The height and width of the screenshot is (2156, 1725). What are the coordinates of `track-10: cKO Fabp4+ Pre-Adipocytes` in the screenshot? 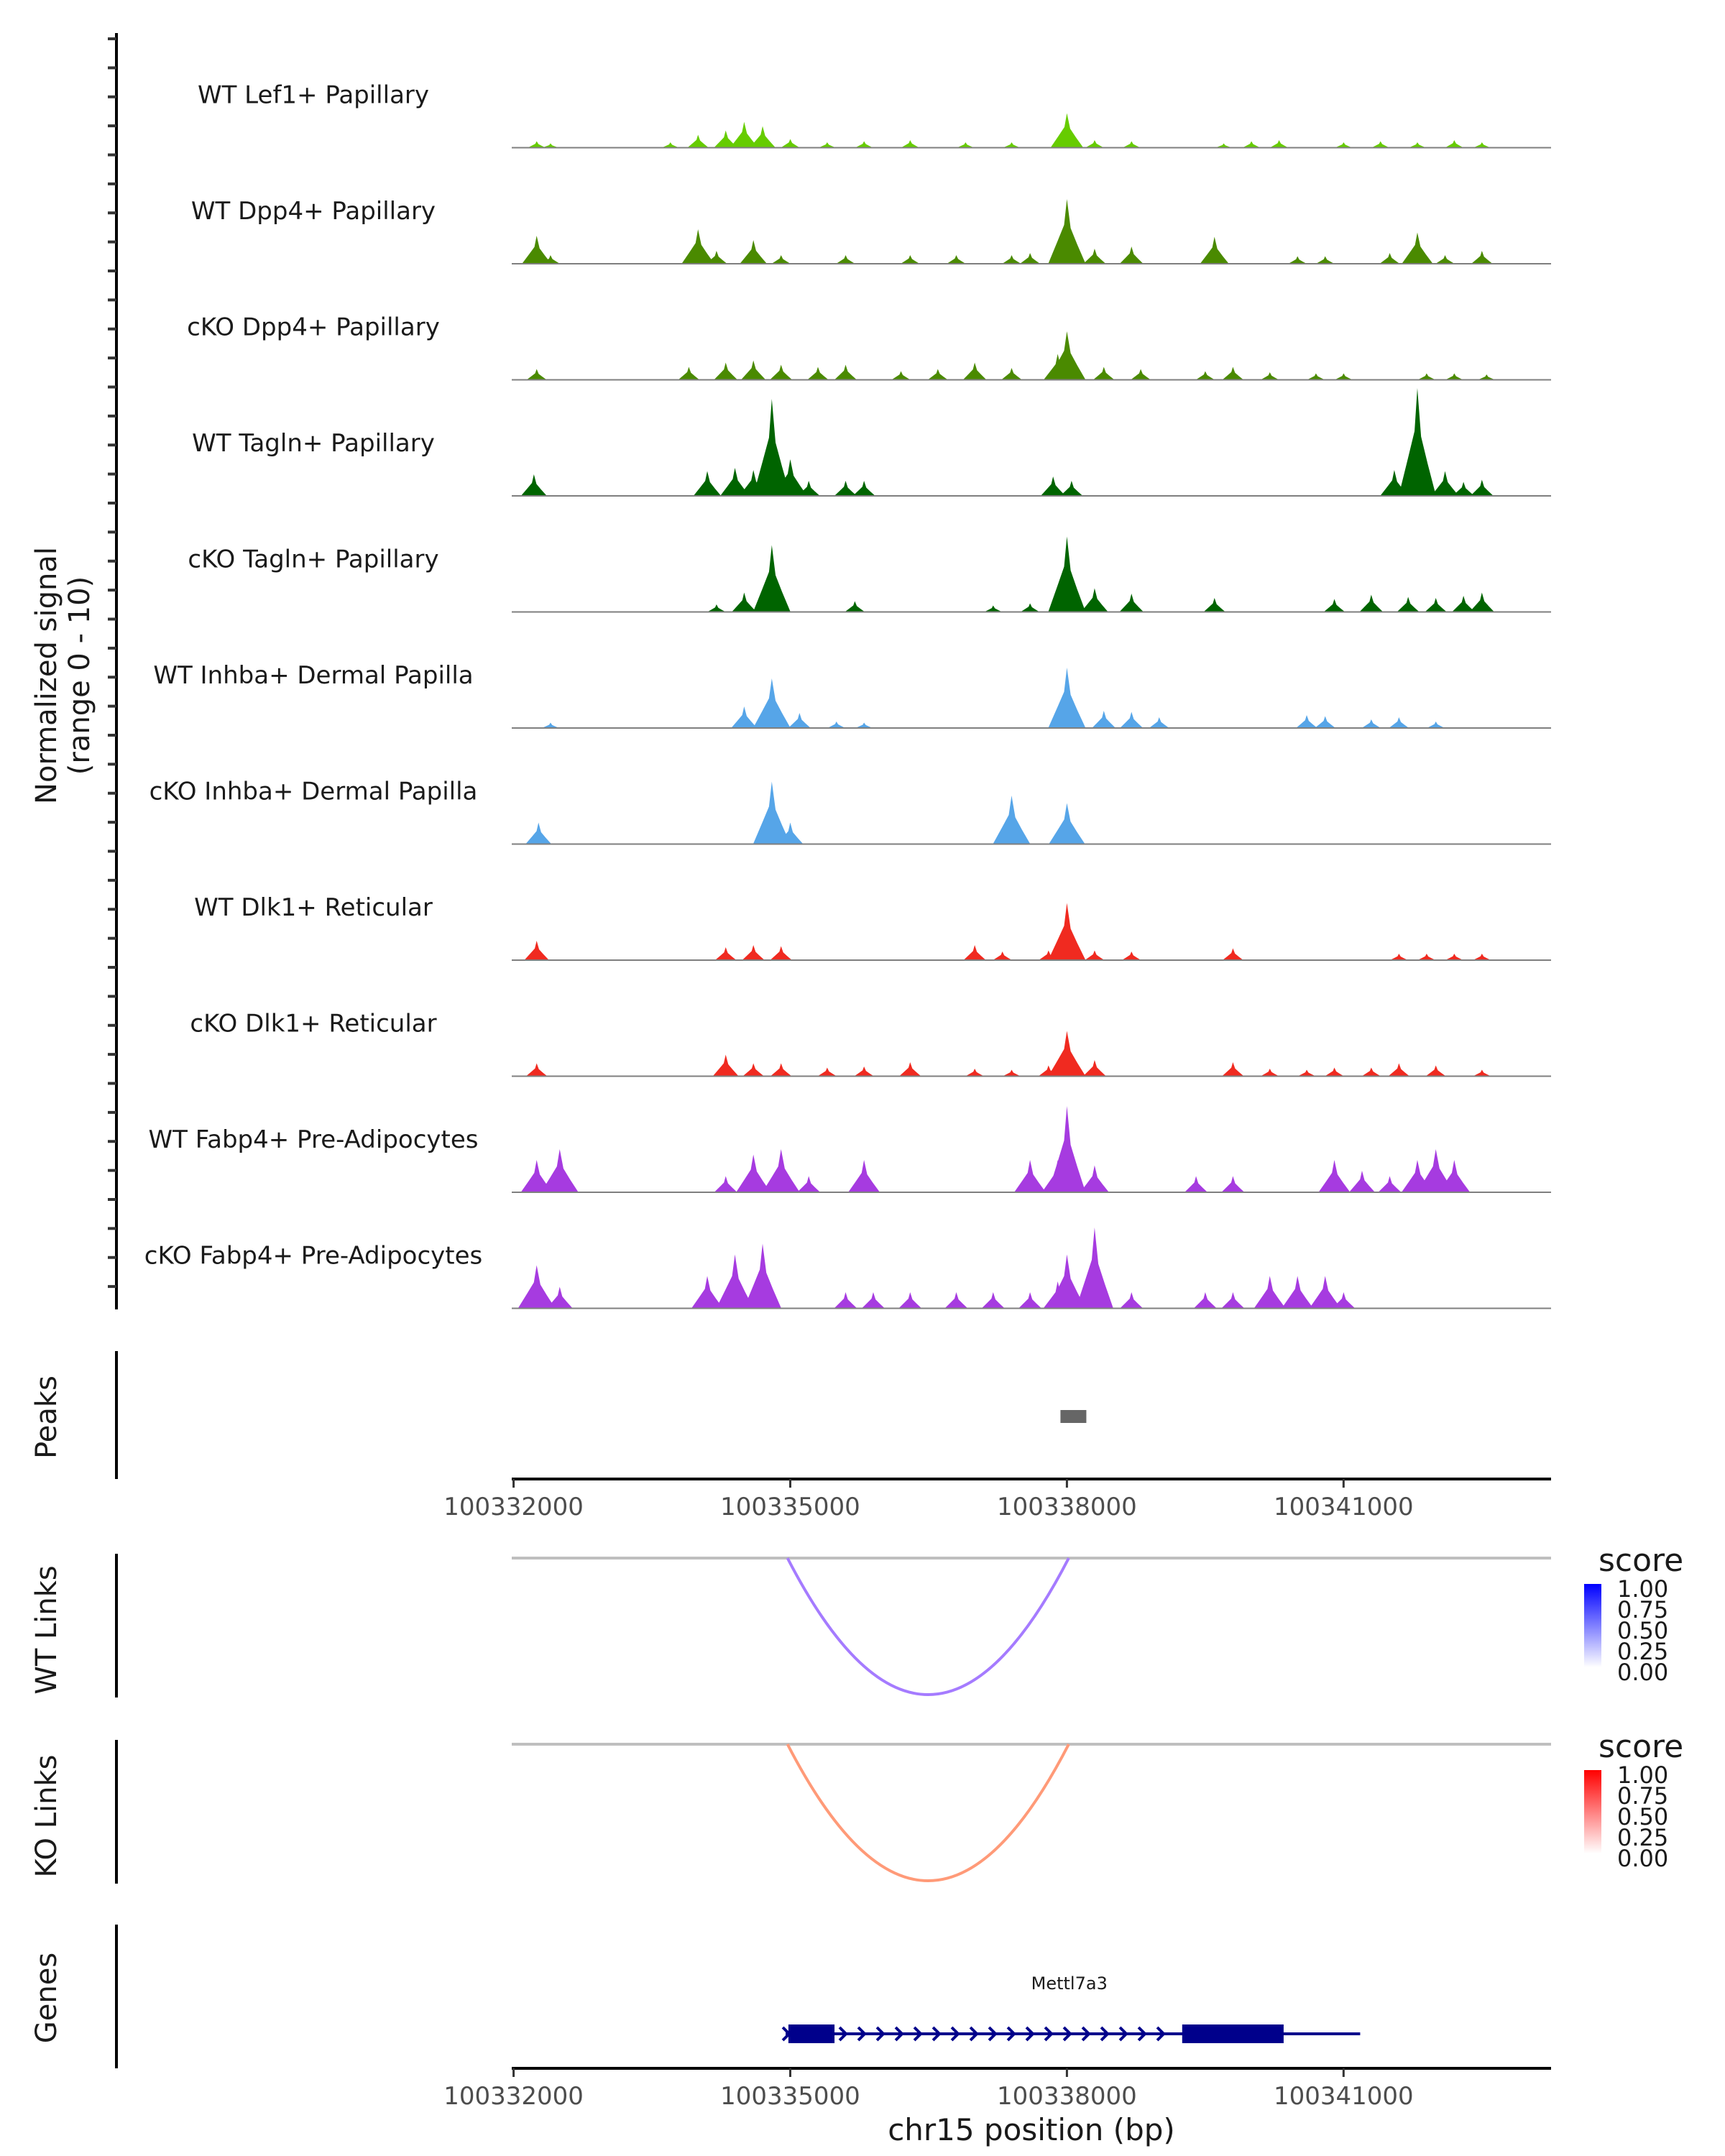 It's located at (847, 1268).